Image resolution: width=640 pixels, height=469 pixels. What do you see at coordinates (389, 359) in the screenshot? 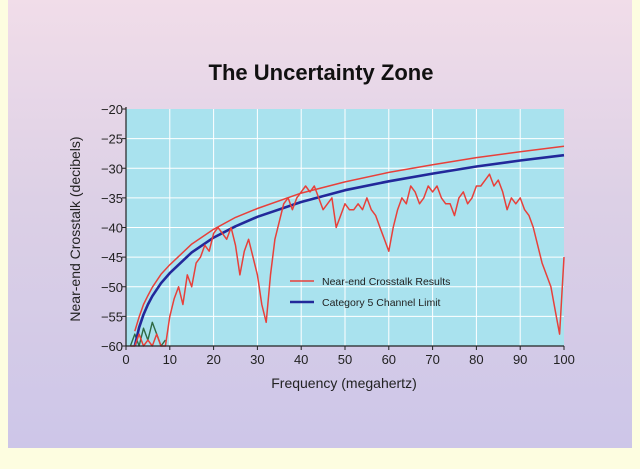
I see `x-tick-label-6: 60` at bounding box center [389, 359].